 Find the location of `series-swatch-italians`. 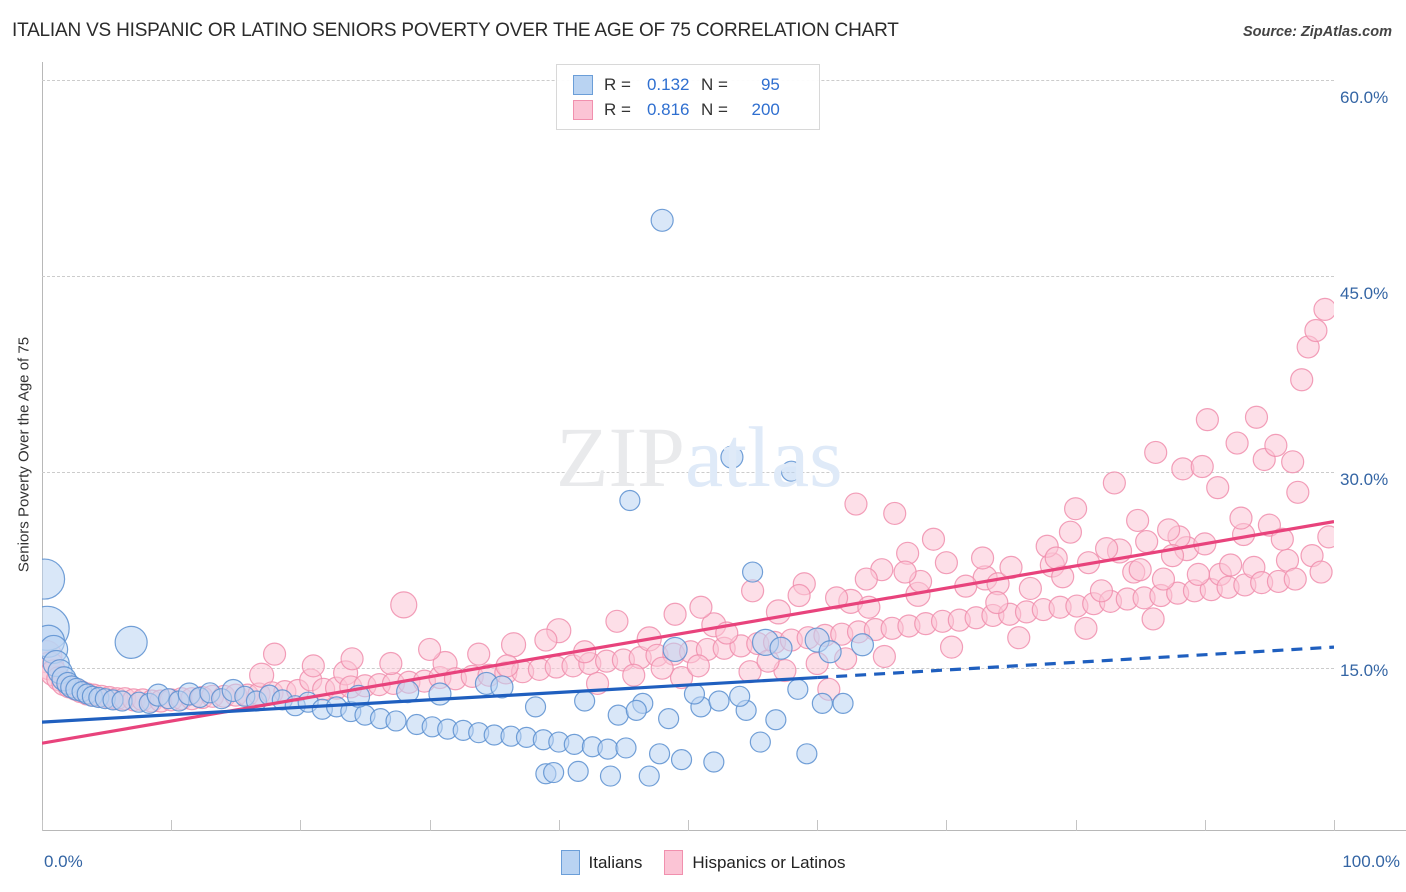

series-swatch-italians is located at coordinates (570, 862).